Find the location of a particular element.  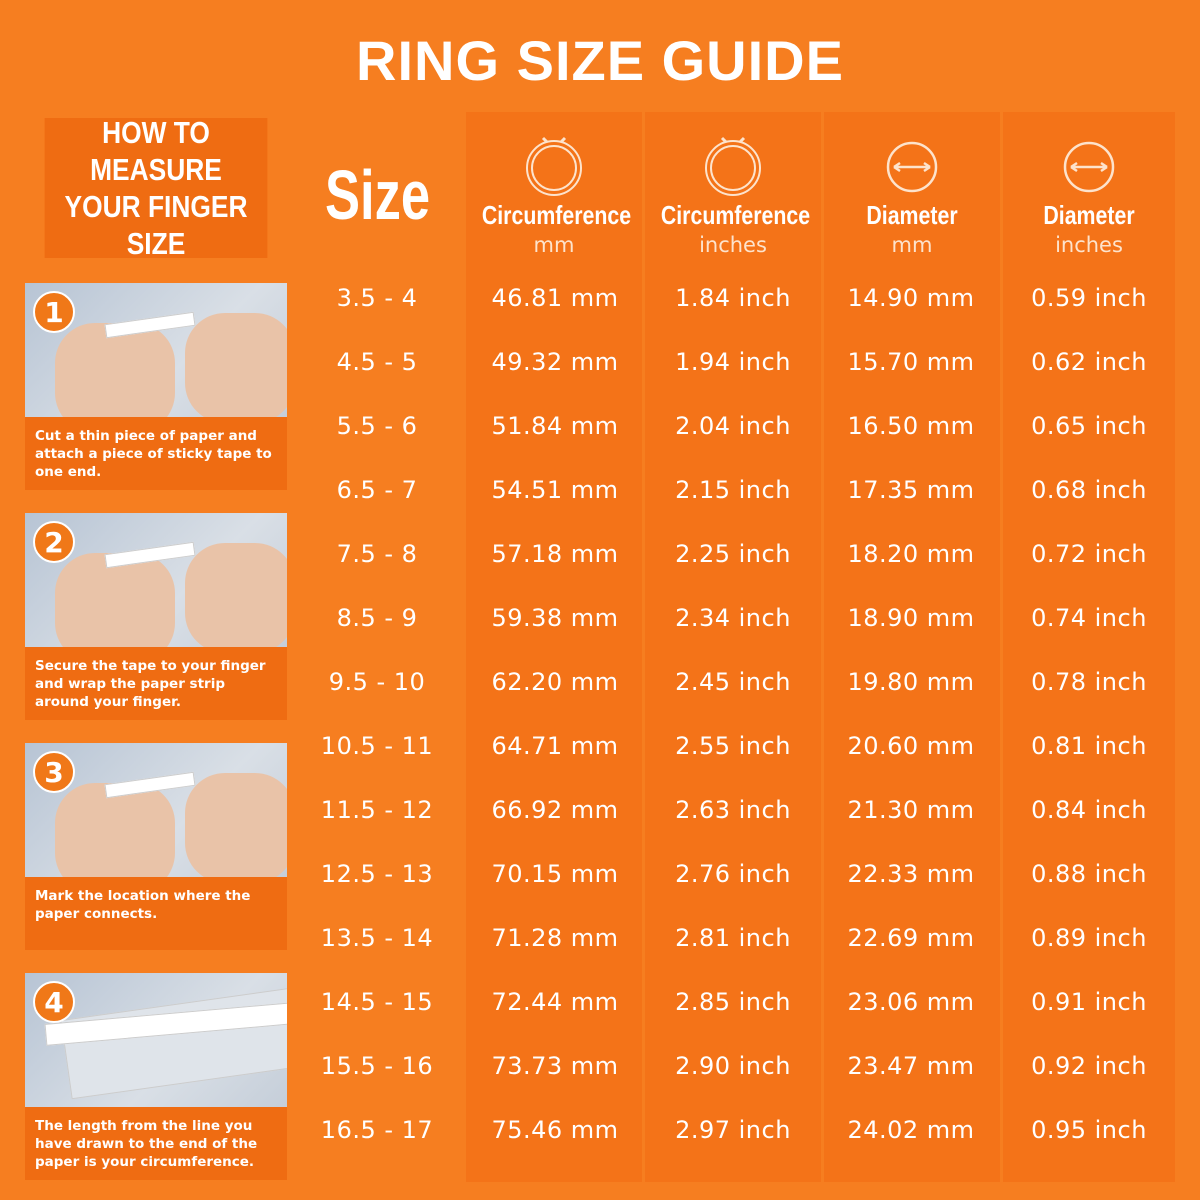

measurement-cell: 2.34 inch is located at coordinates (733, 618).